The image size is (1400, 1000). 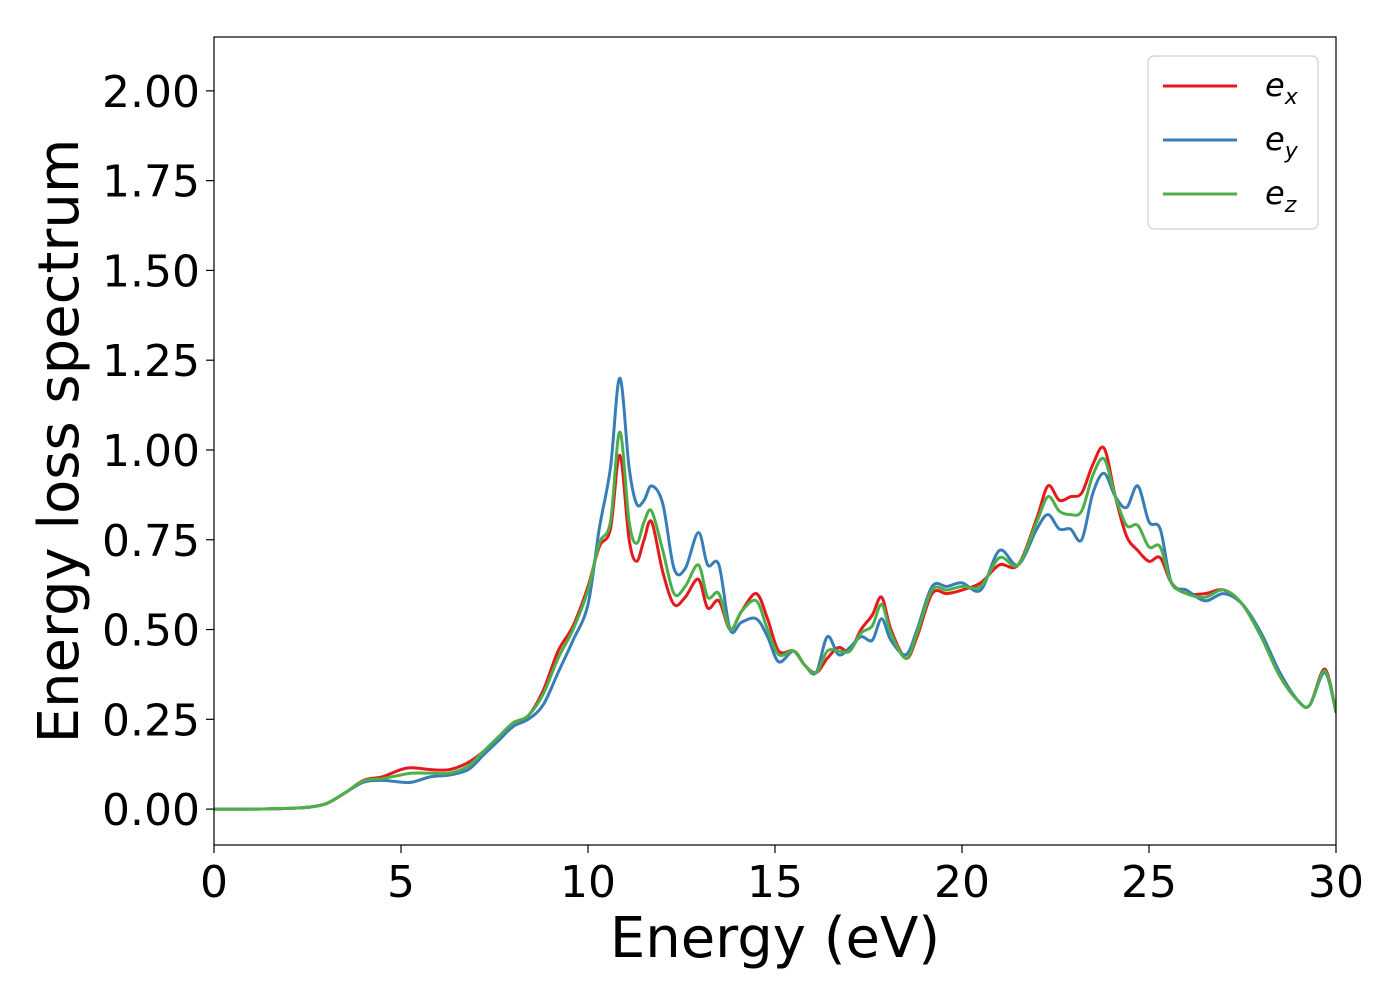 I want to click on x-tick-label: 5, so click(x=401, y=882).